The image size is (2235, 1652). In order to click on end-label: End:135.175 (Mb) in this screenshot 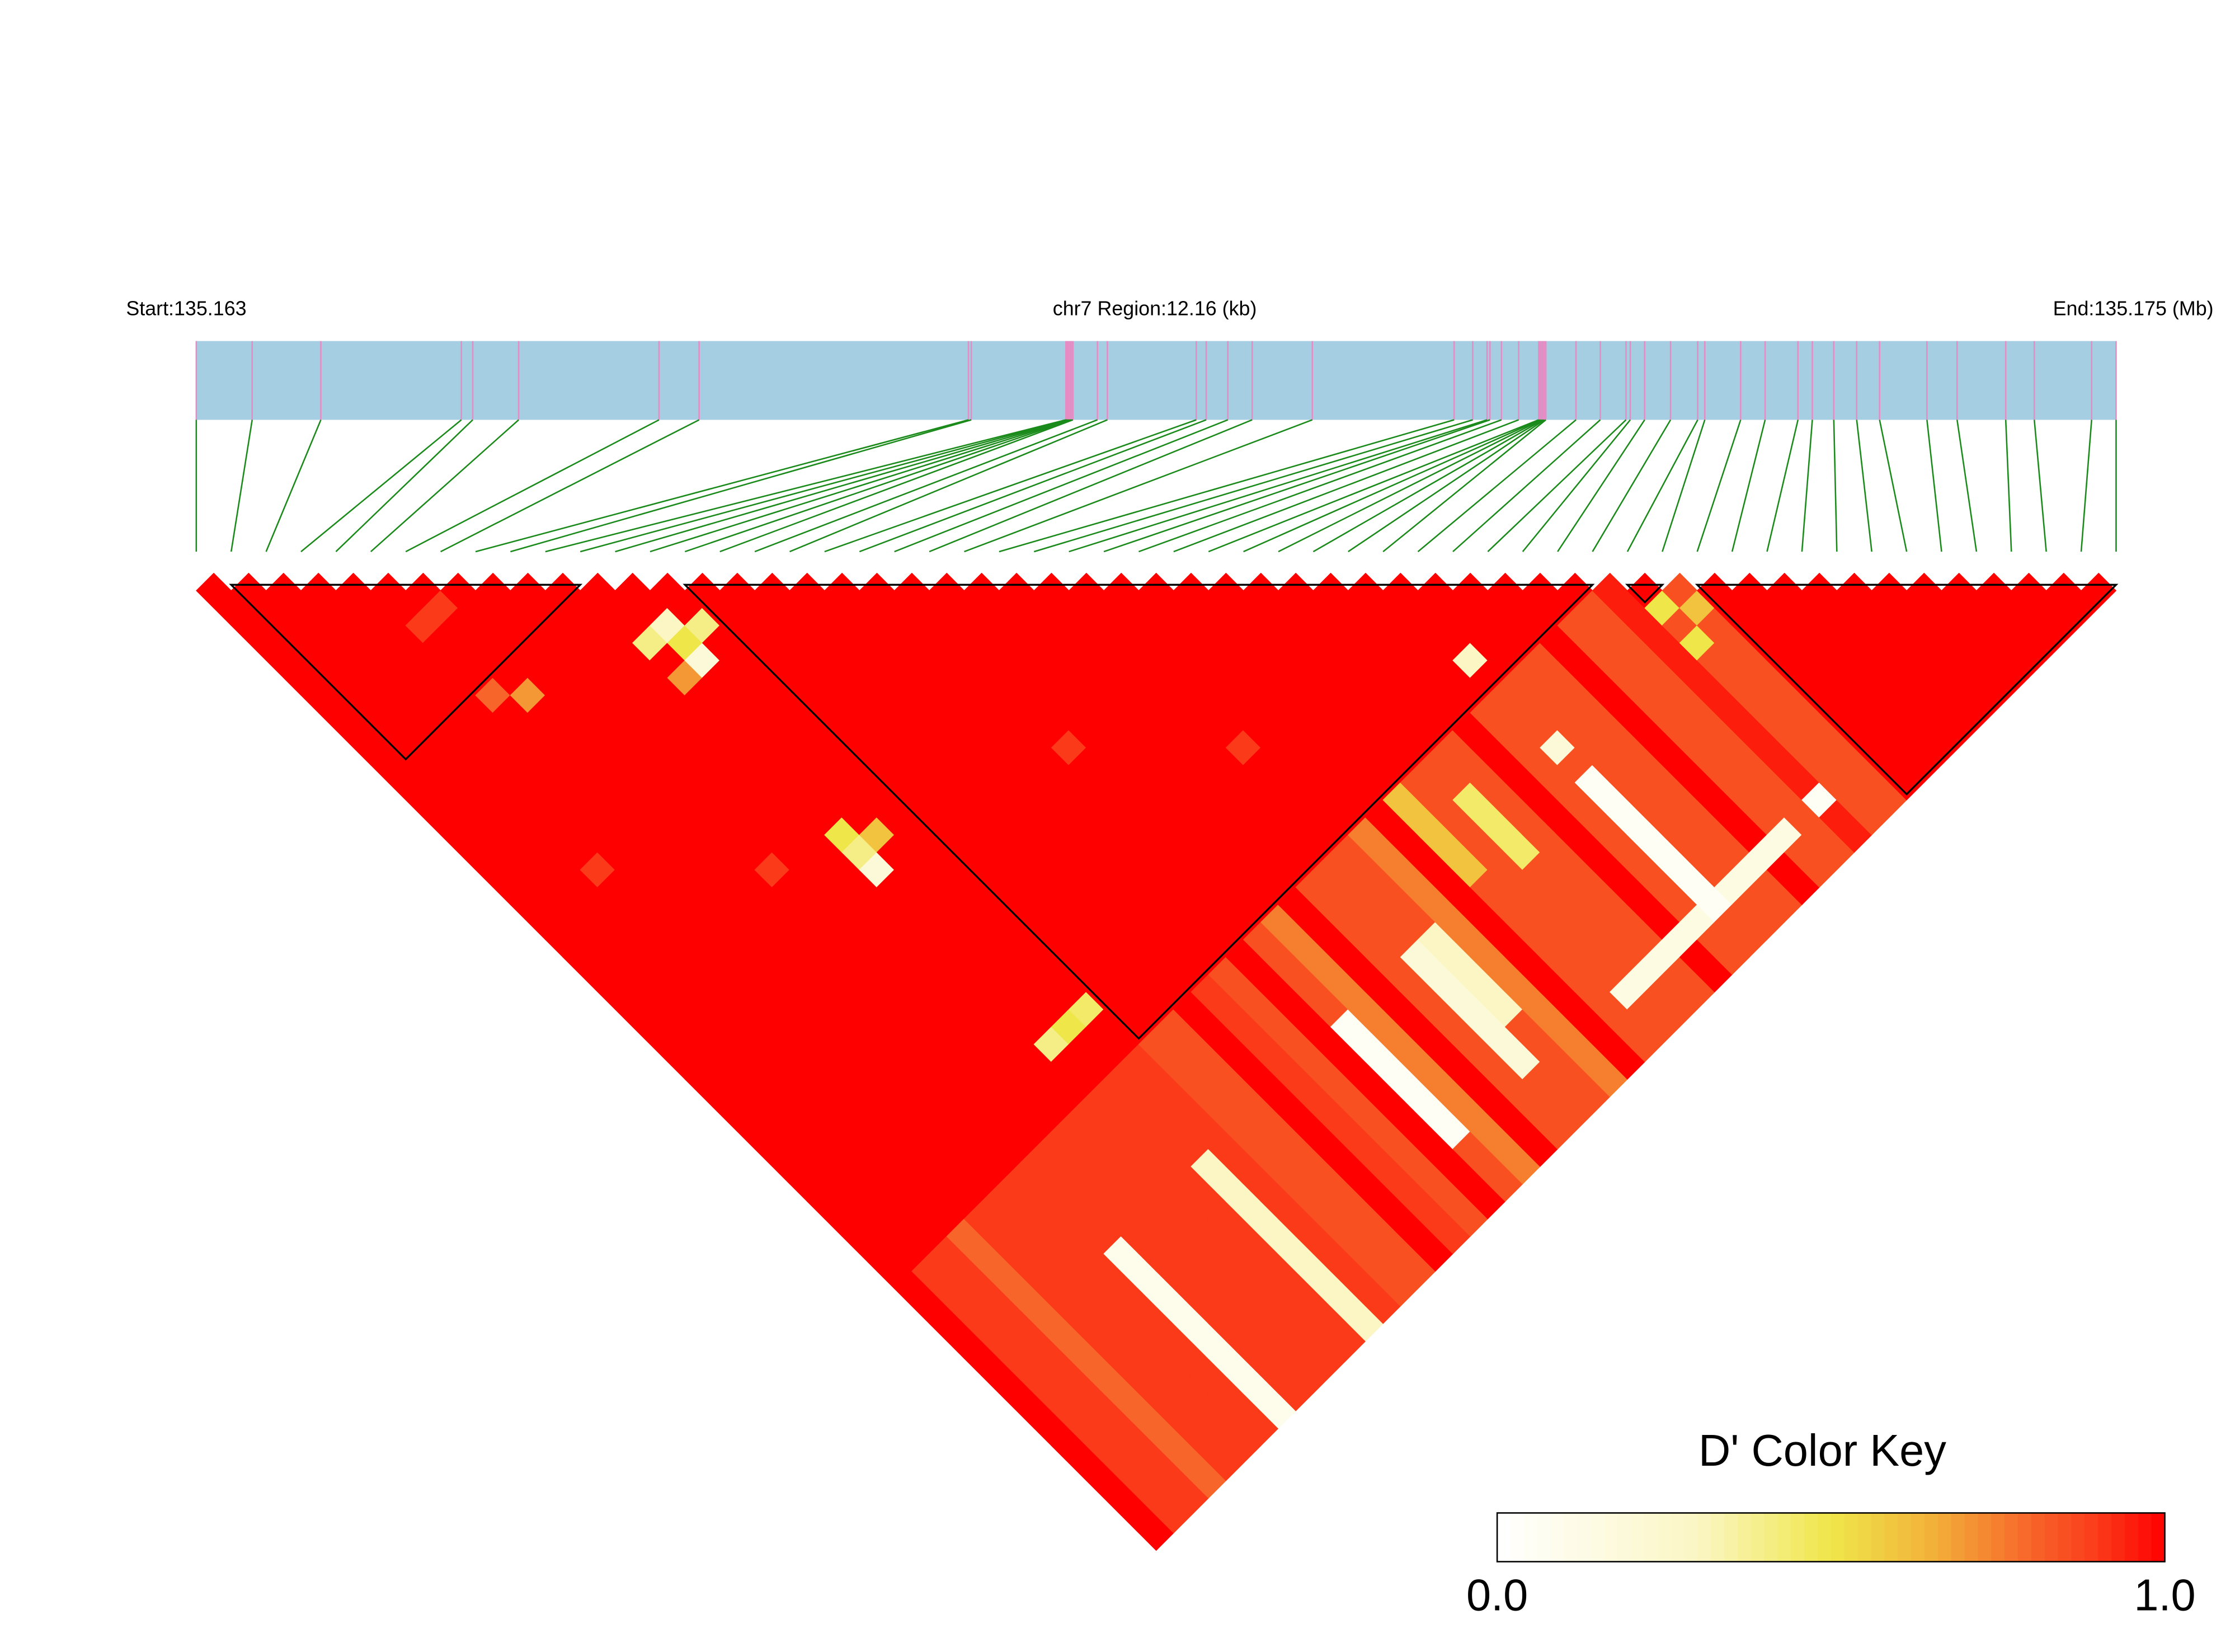, I will do `click(2133, 309)`.